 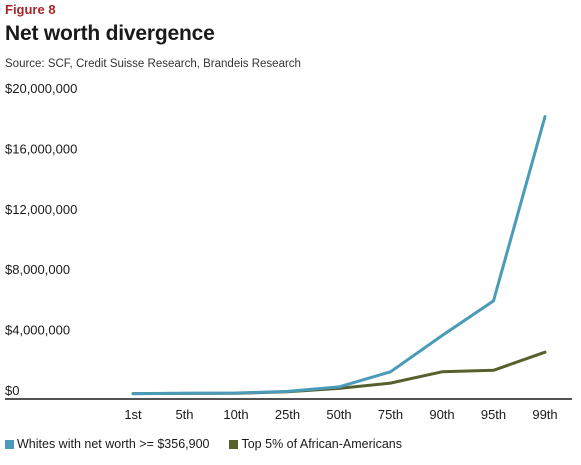 What do you see at coordinates (30, 9) in the screenshot?
I see `figure-label: Figure 8` at bounding box center [30, 9].